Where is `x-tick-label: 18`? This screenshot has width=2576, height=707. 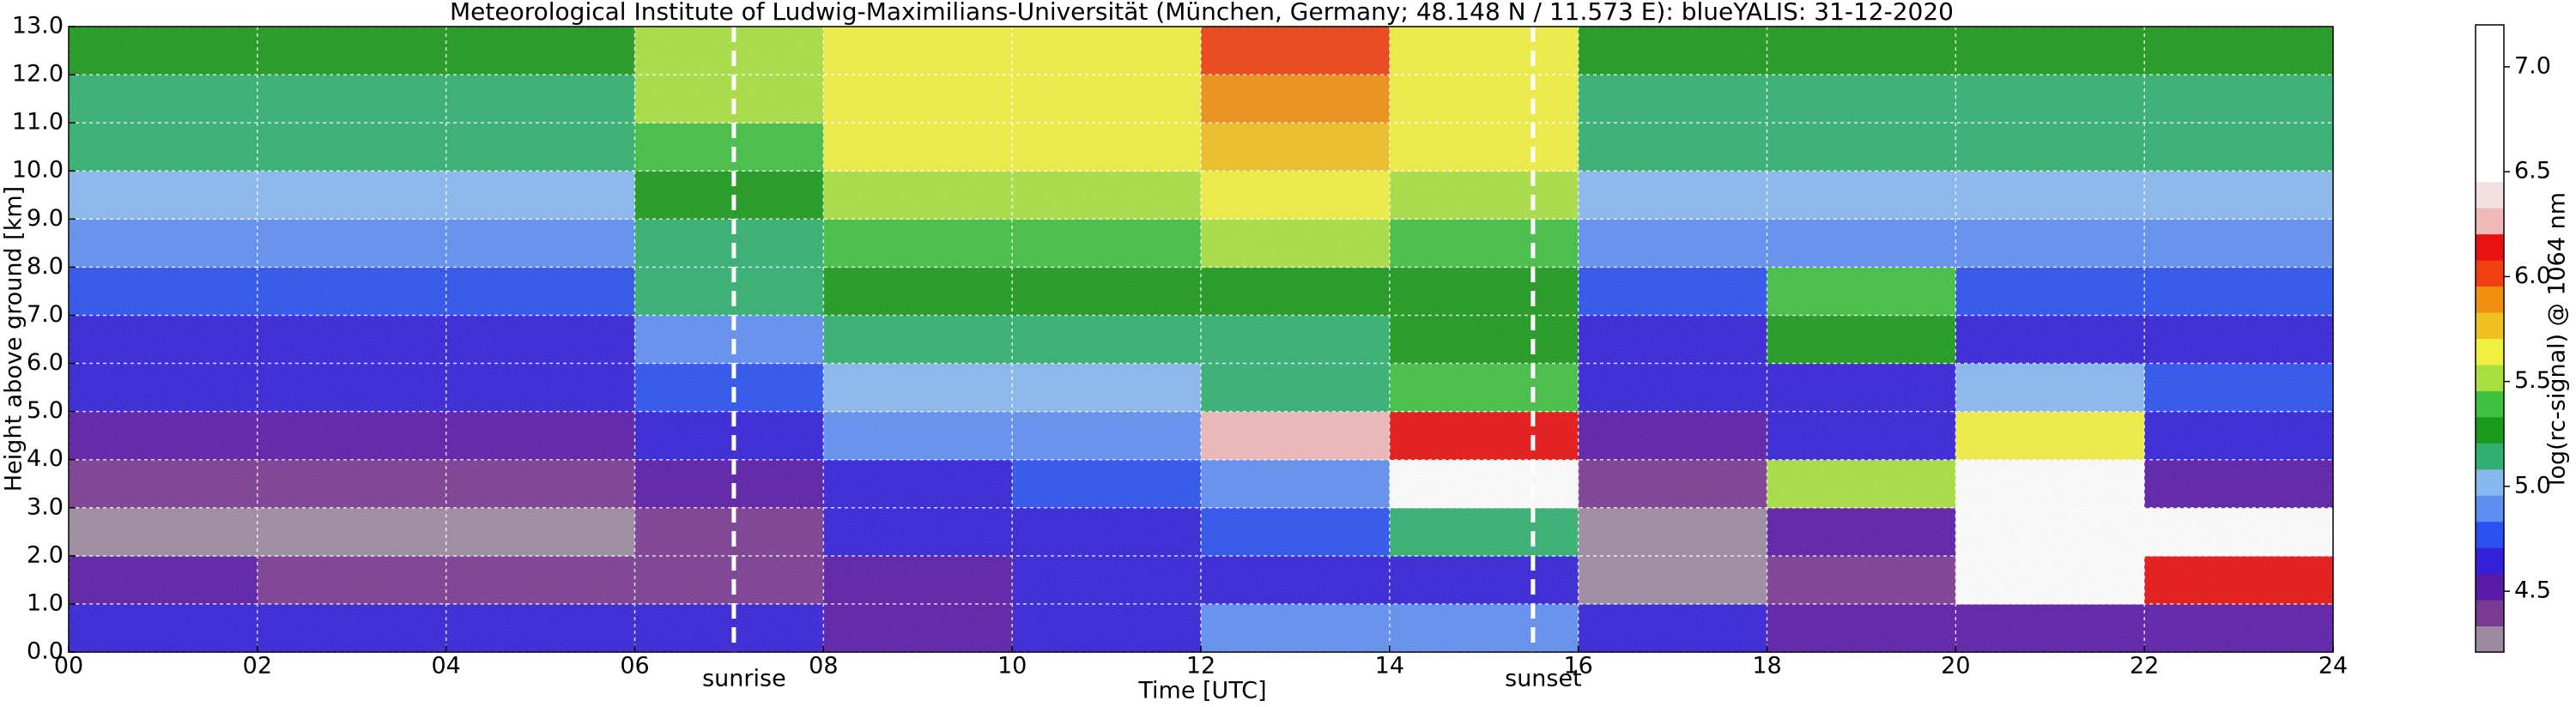 x-tick-label: 18 is located at coordinates (1766, 666).